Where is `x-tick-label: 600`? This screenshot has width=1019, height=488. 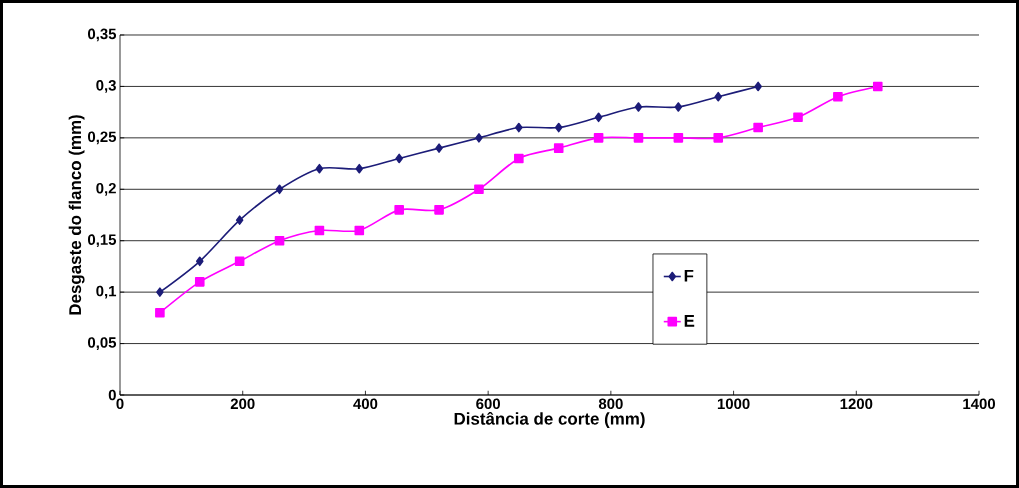 x-tick-label: 600 is located at coordinates (488, 404).